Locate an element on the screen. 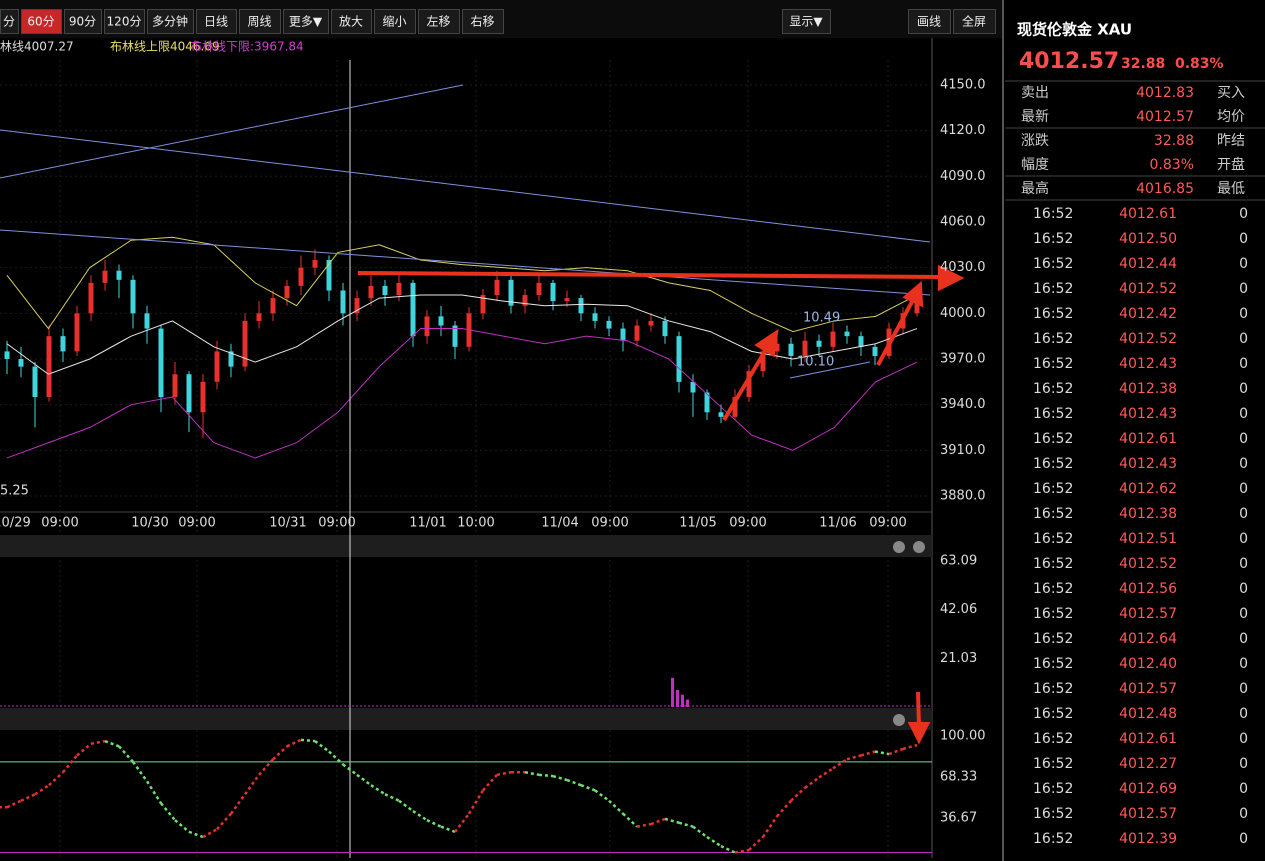  tick-price: 4012.44 is located at coordinates (1148, 264).